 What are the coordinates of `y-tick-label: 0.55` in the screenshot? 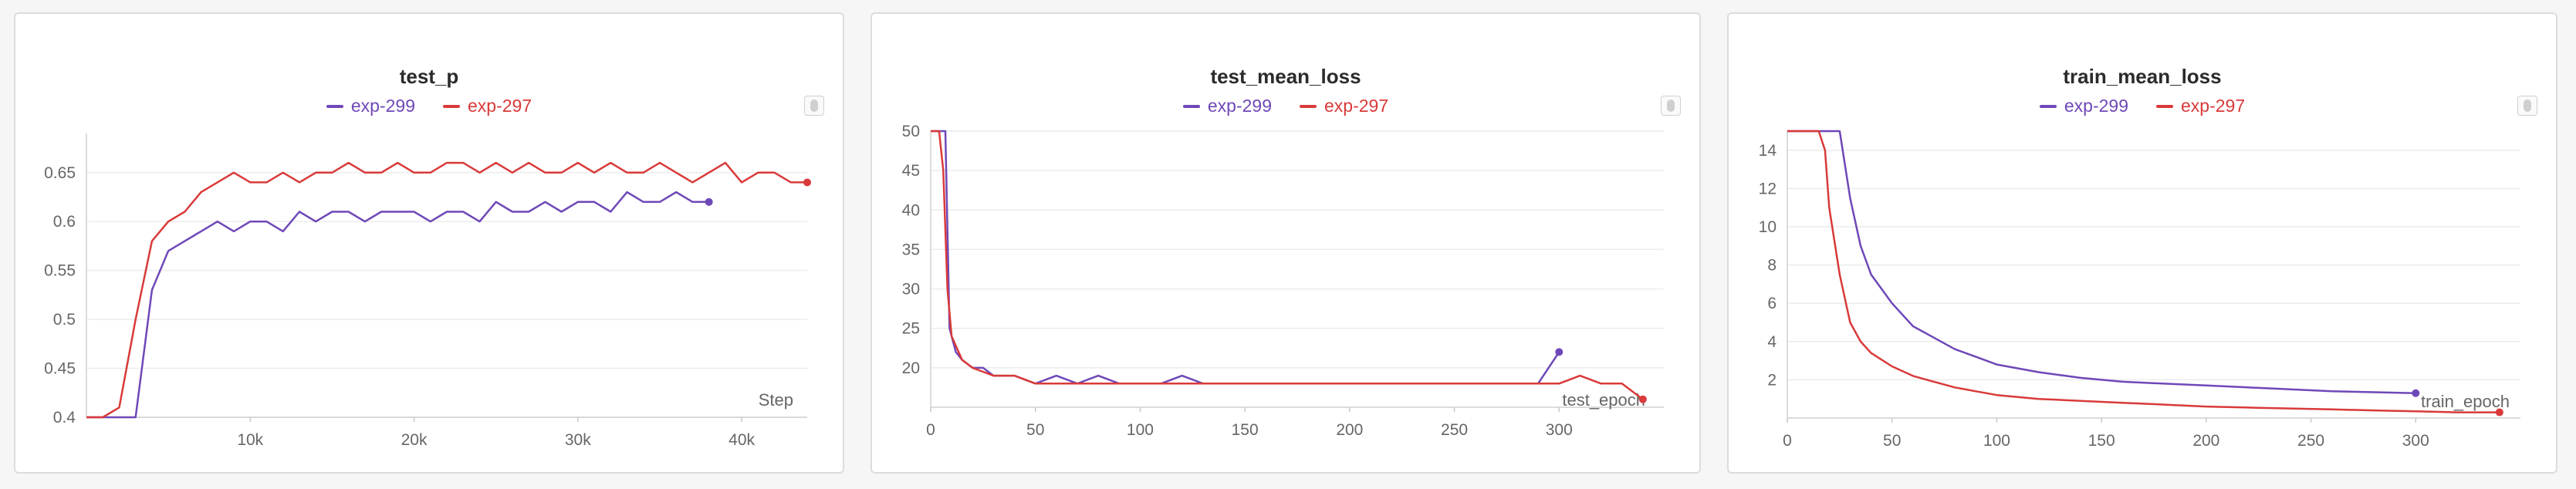 It's located at (60, 271).